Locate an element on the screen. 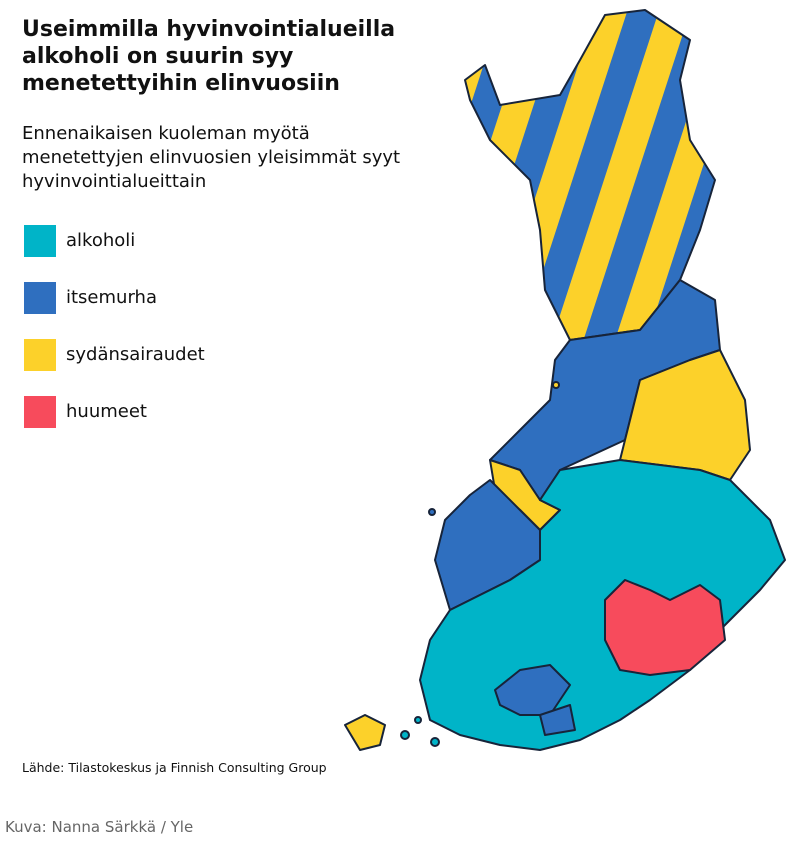 This screenshot has height=845, width=805. region-kanta-hame is located at coordinates (532, 690).